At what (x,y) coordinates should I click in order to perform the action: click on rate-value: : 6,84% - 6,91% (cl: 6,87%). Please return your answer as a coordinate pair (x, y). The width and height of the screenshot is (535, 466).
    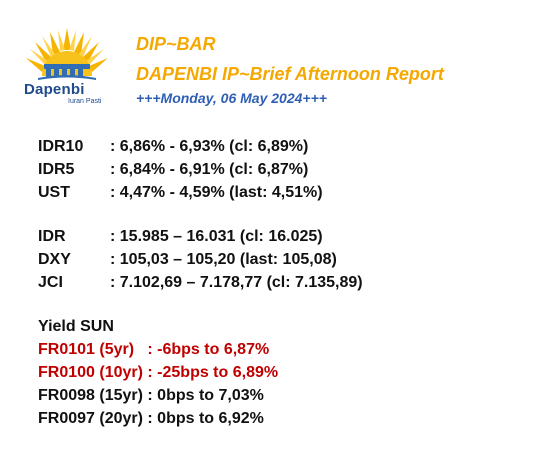
    Looking at the image, I should click on (209, 169).